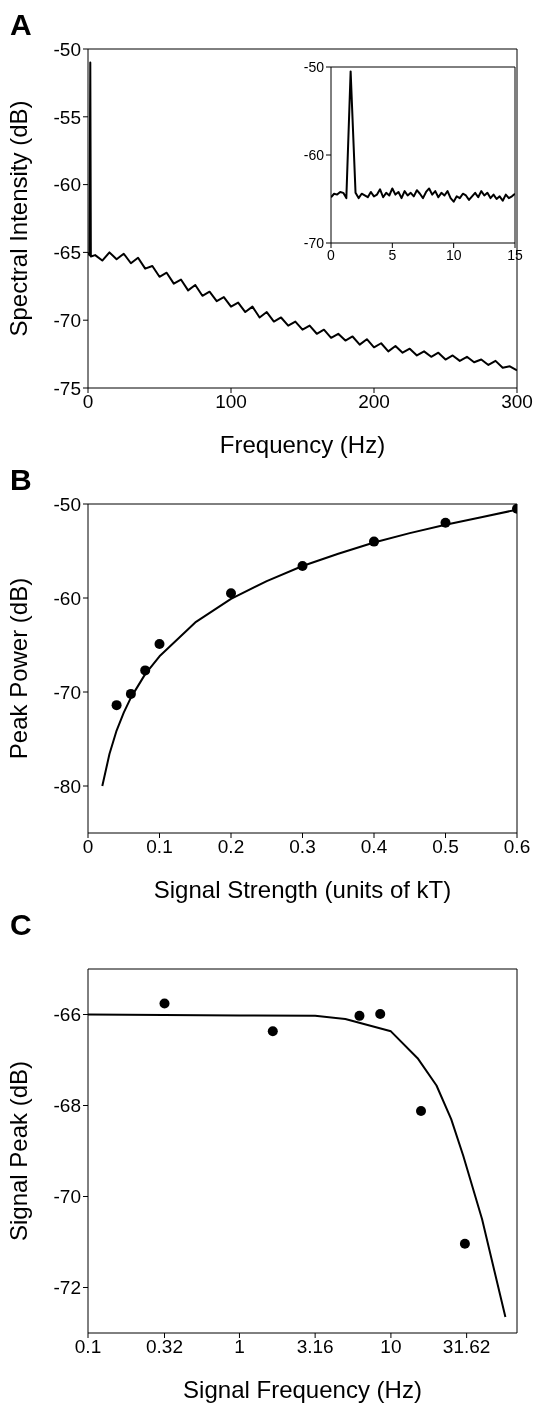  Describe the element at coordinates (302, 889) in the screenshot. I see `x-axis-title: Signal Strength (units of kT)` at that location.